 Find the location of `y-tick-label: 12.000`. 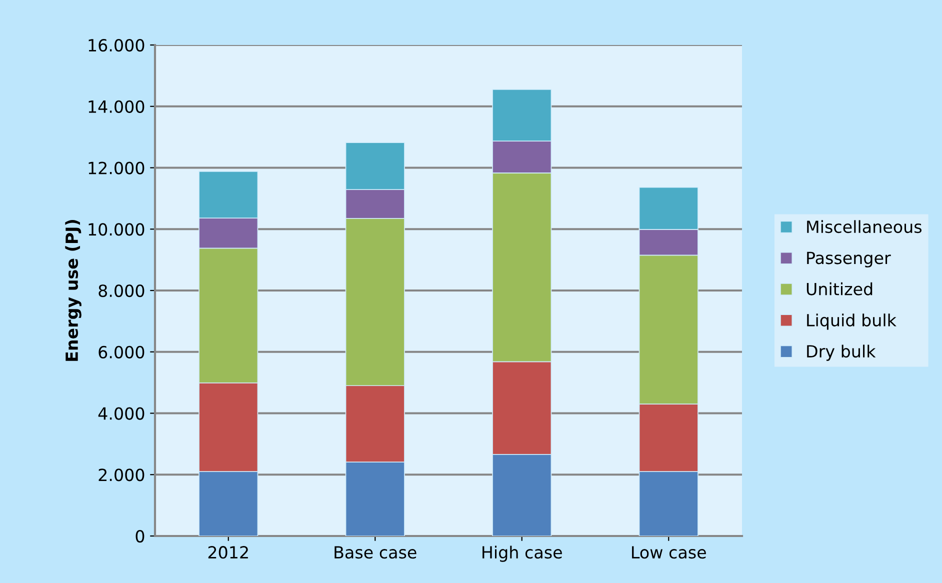

y-tick-label: 12.000 is located at coordinates (116, 168).